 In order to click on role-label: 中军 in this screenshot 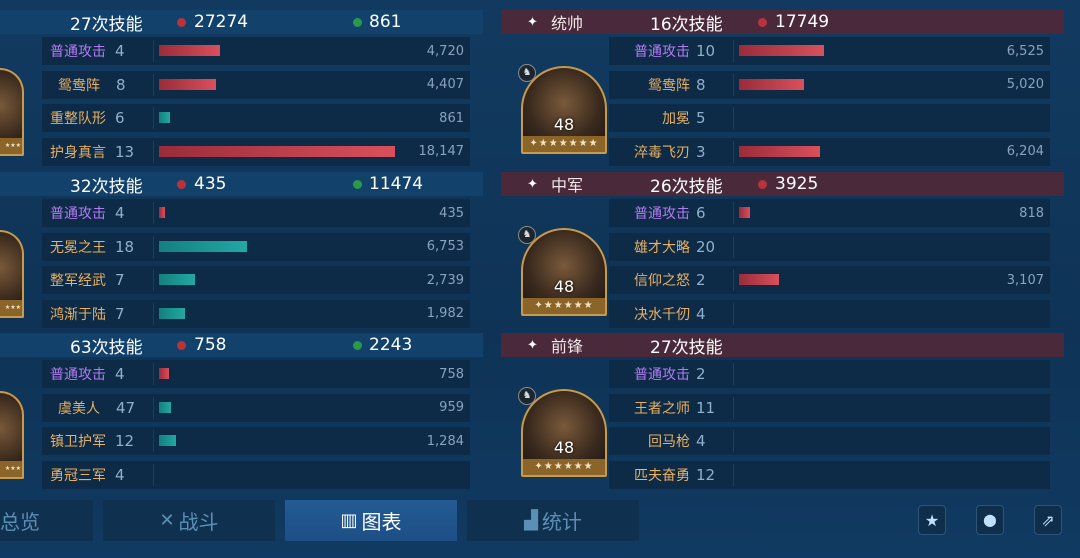, I will do `click(567, 185)`.